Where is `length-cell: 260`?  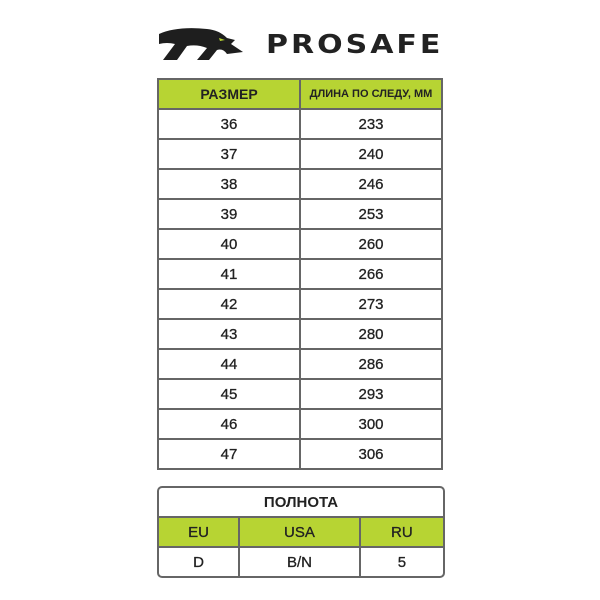
length-cell: 260 is located at coordinates (371, 244).